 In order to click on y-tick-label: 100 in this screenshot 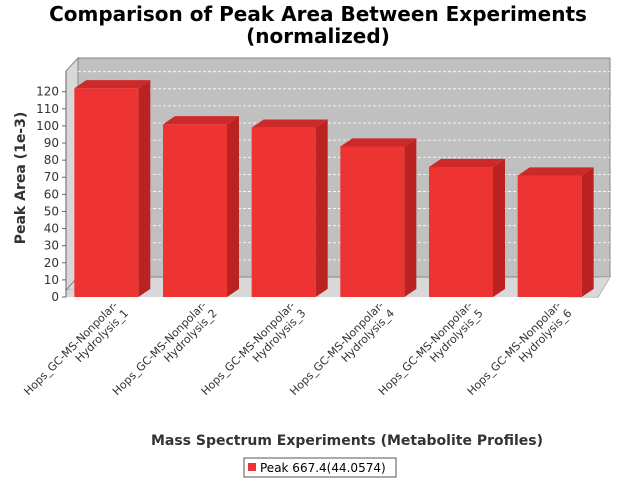, I will do `click(47, 126)`.